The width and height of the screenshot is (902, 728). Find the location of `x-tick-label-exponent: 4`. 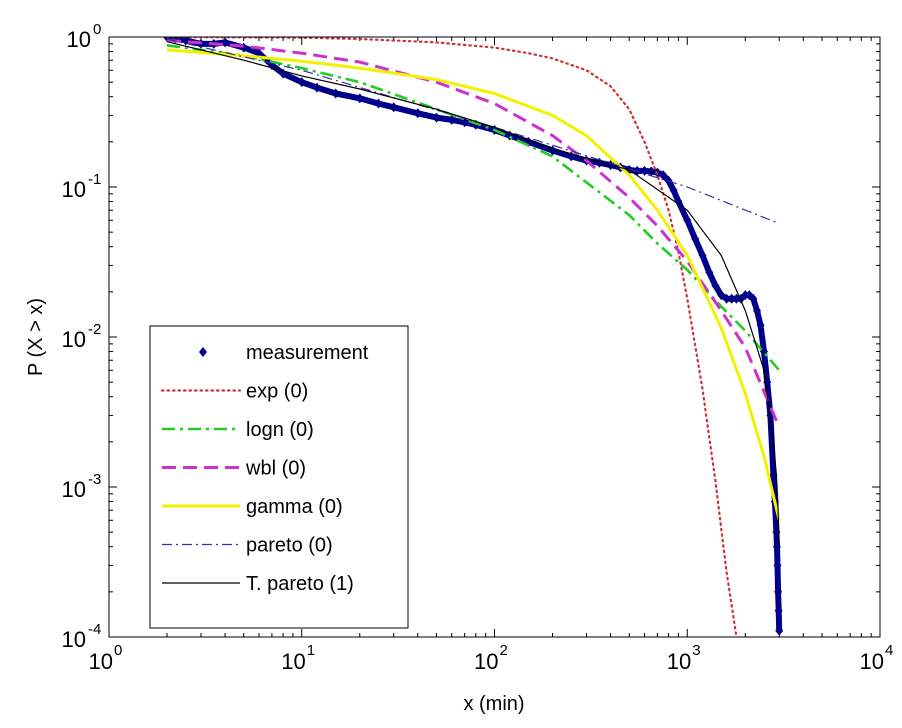

x-tick-label-exponent: 4 is located at coordinates (889, 650).